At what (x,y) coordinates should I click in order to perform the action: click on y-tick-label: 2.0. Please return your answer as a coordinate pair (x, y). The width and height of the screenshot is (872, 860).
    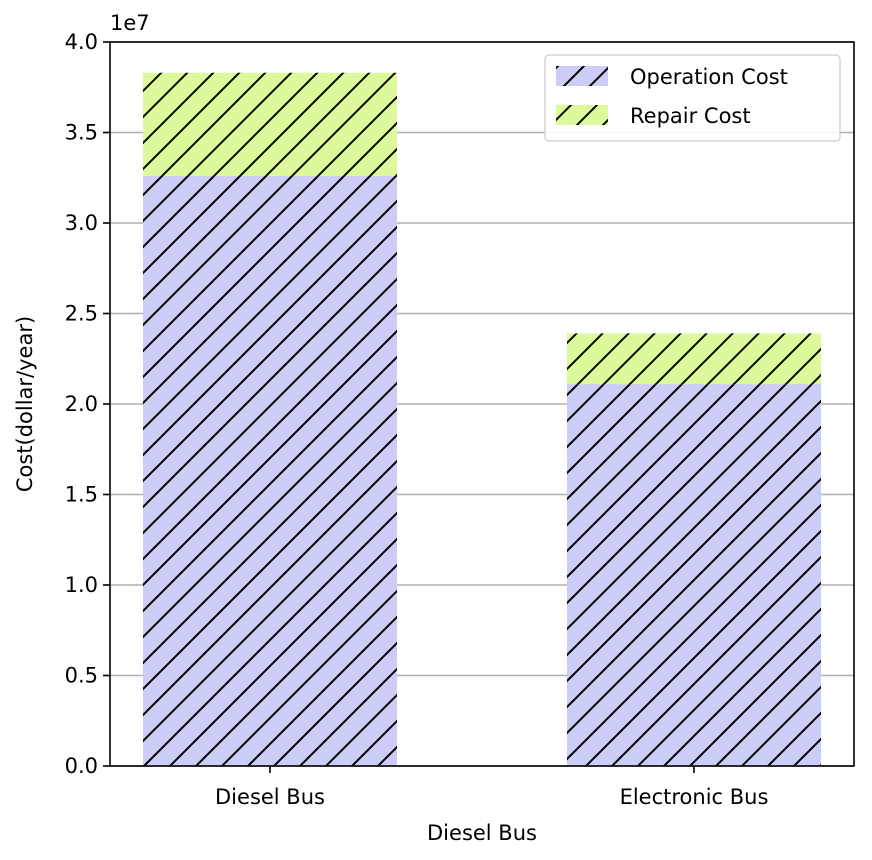
    Looking at the image, I should click on (81, 404).